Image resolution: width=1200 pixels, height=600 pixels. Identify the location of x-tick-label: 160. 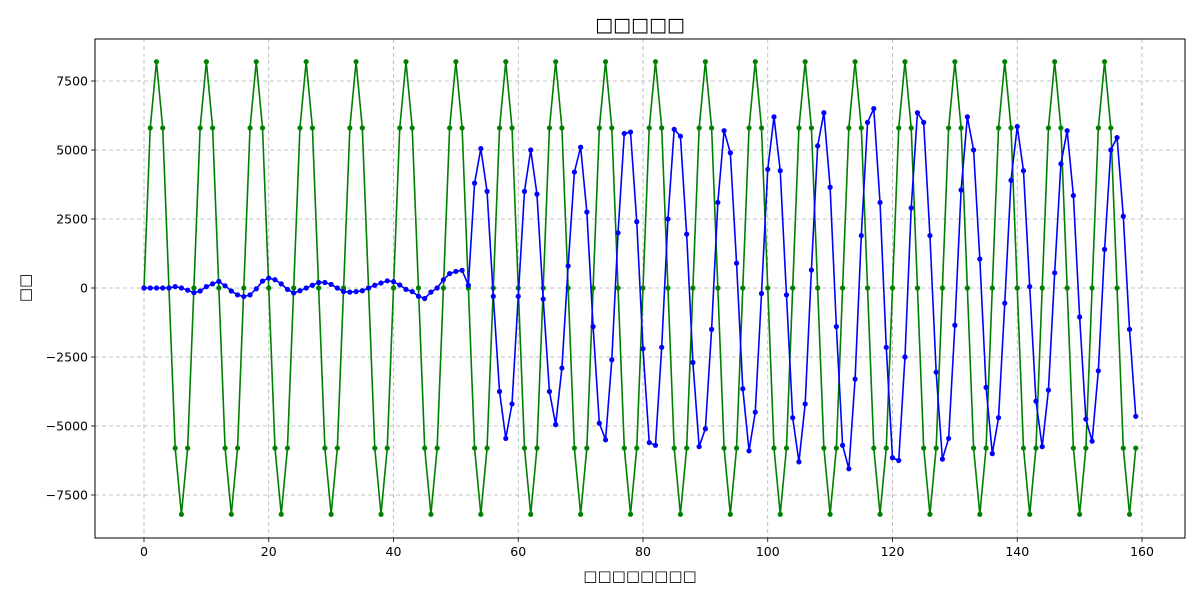
(1142, 551).